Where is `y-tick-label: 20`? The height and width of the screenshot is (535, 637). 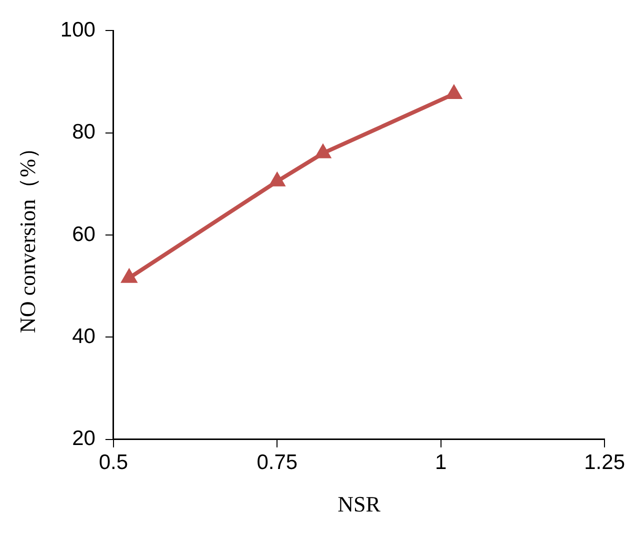 y-tick-label: 20 is located at coordinates (84, 438).